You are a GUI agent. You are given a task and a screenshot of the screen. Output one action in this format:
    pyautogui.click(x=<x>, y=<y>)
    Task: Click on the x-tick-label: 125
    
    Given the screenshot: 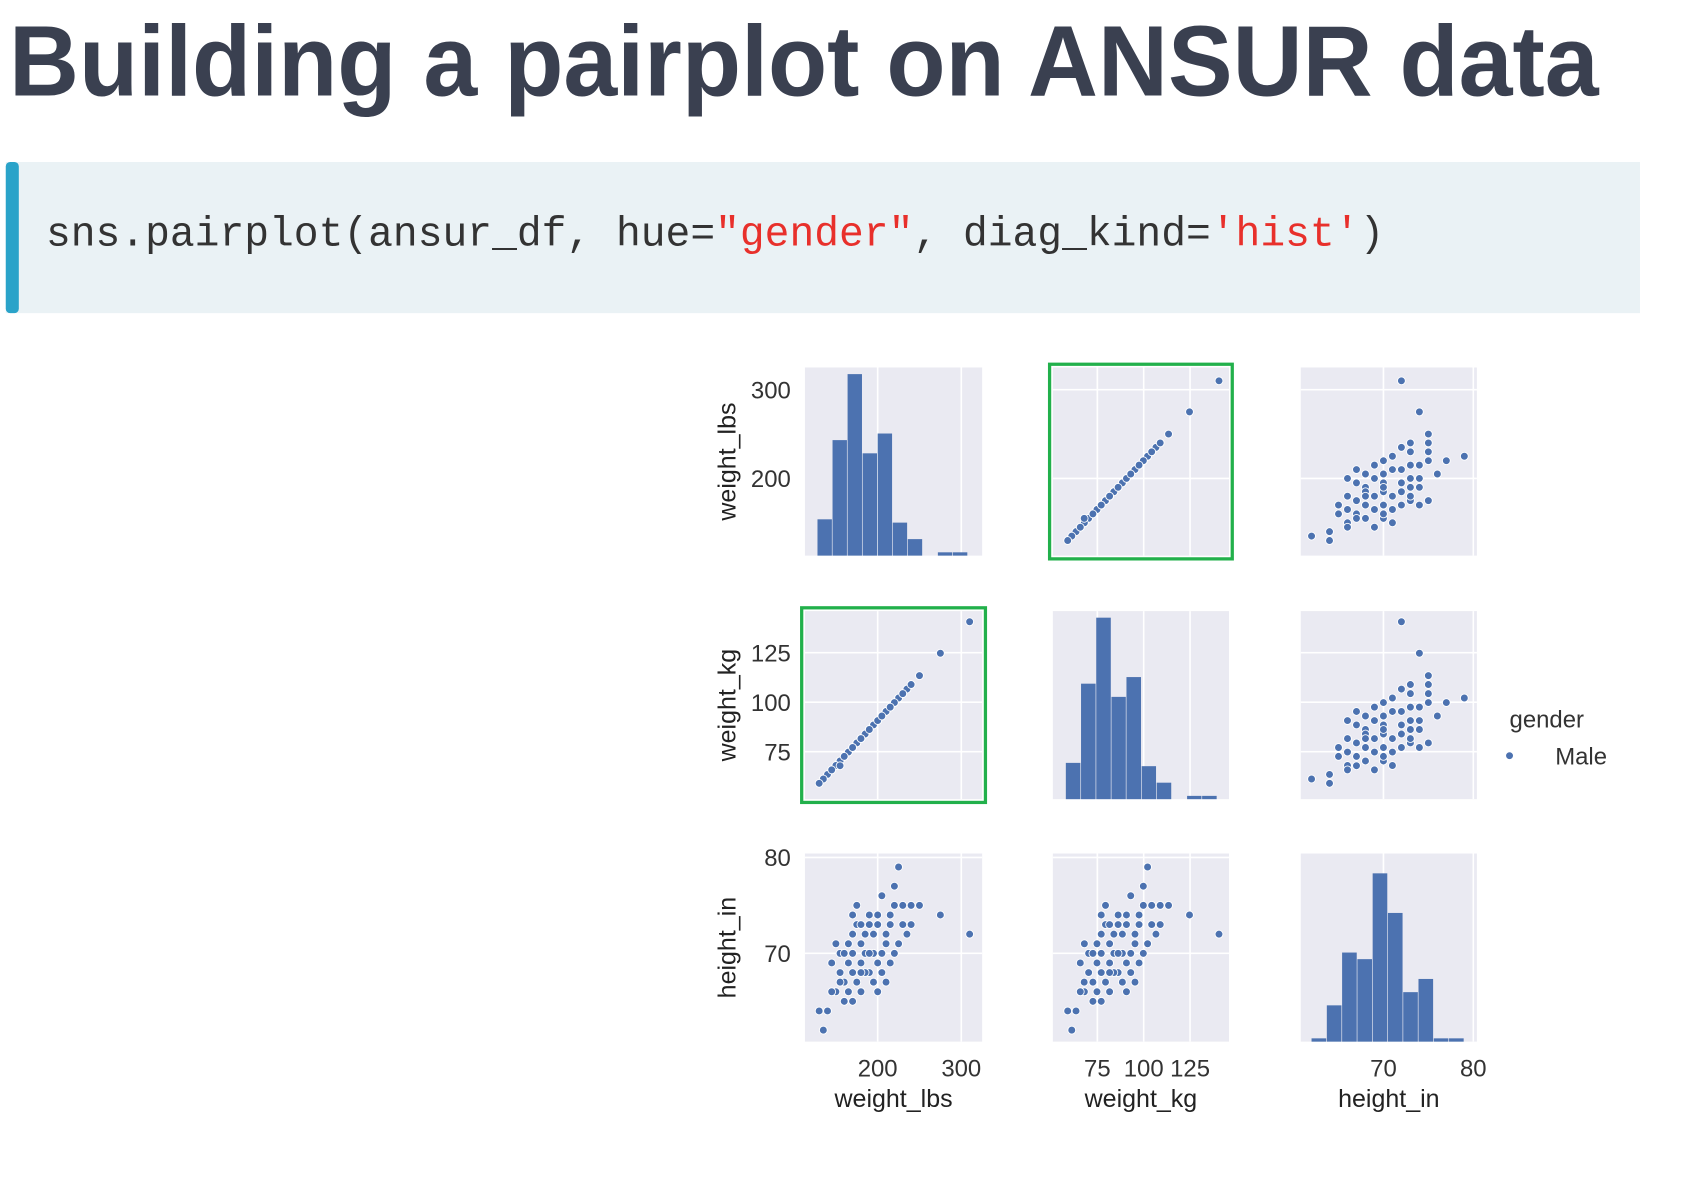 What is the action you would take?
    pyautogui.click(x=1190, y=1068)
    